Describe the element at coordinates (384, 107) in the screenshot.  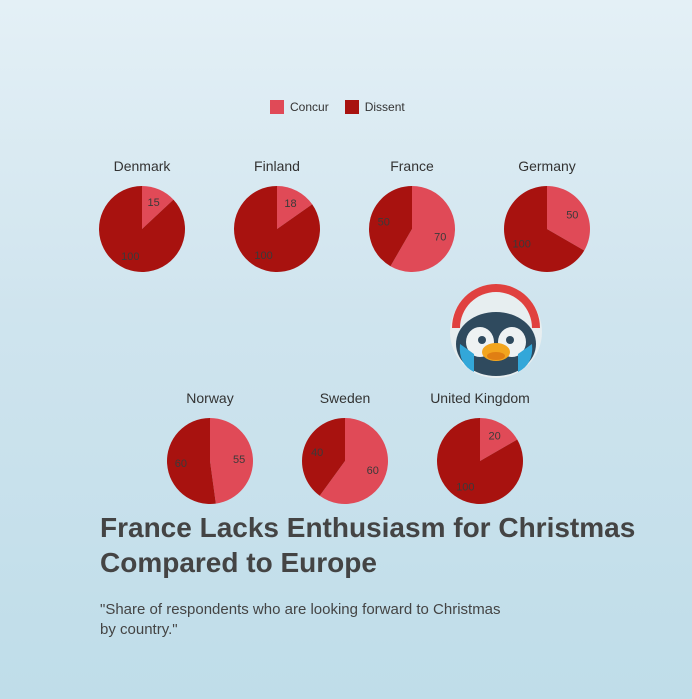
I see `legend-label-dissent: Dissent` at that location.